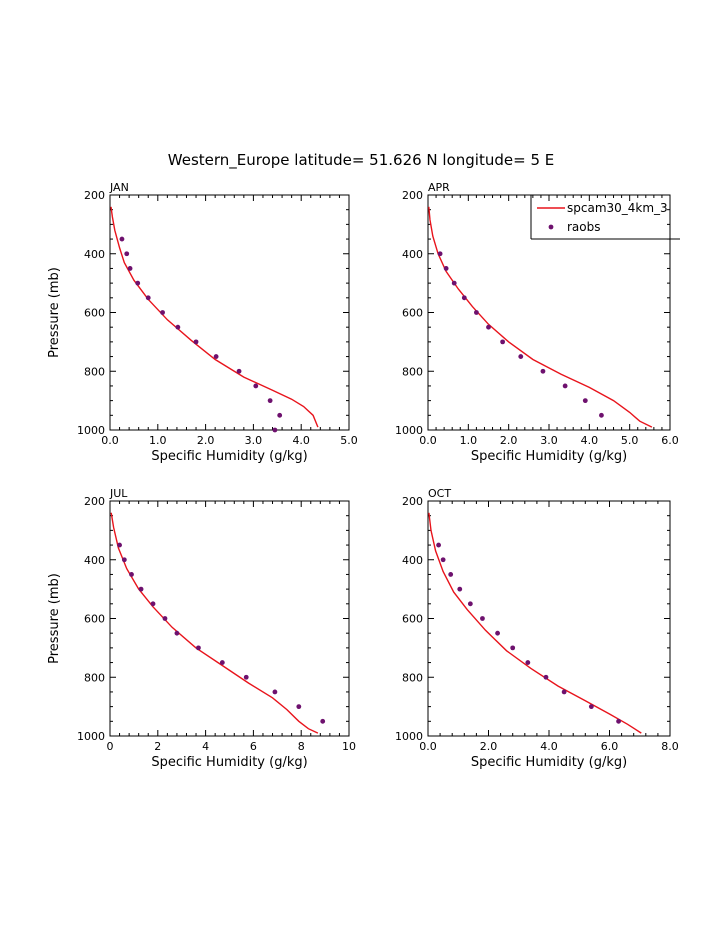 The image size is (723, 935). Describe the element at coordinates (157, 746) in the screenshot. I see `panel-jul-x-tick-label: 2` at that location.